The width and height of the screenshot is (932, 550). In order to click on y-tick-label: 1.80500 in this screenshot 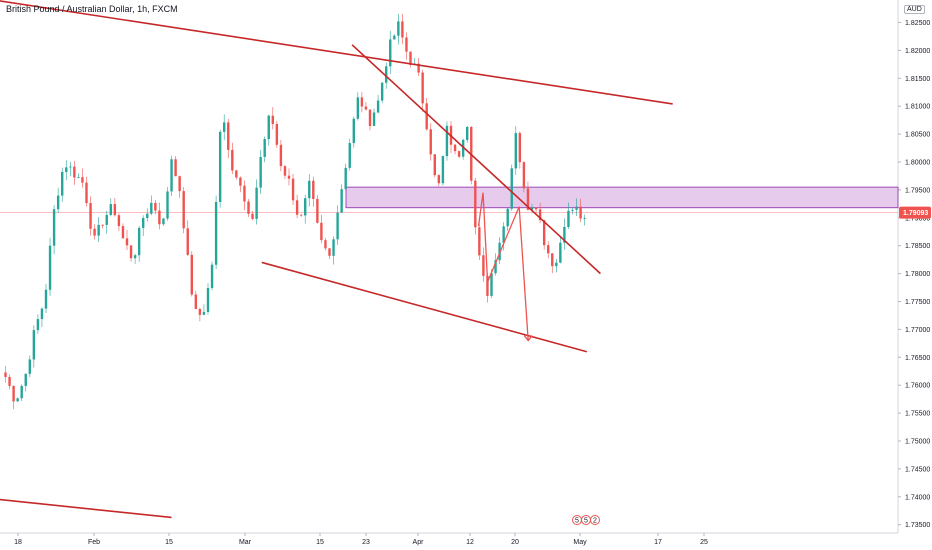, I will do `click(917, 135)`.